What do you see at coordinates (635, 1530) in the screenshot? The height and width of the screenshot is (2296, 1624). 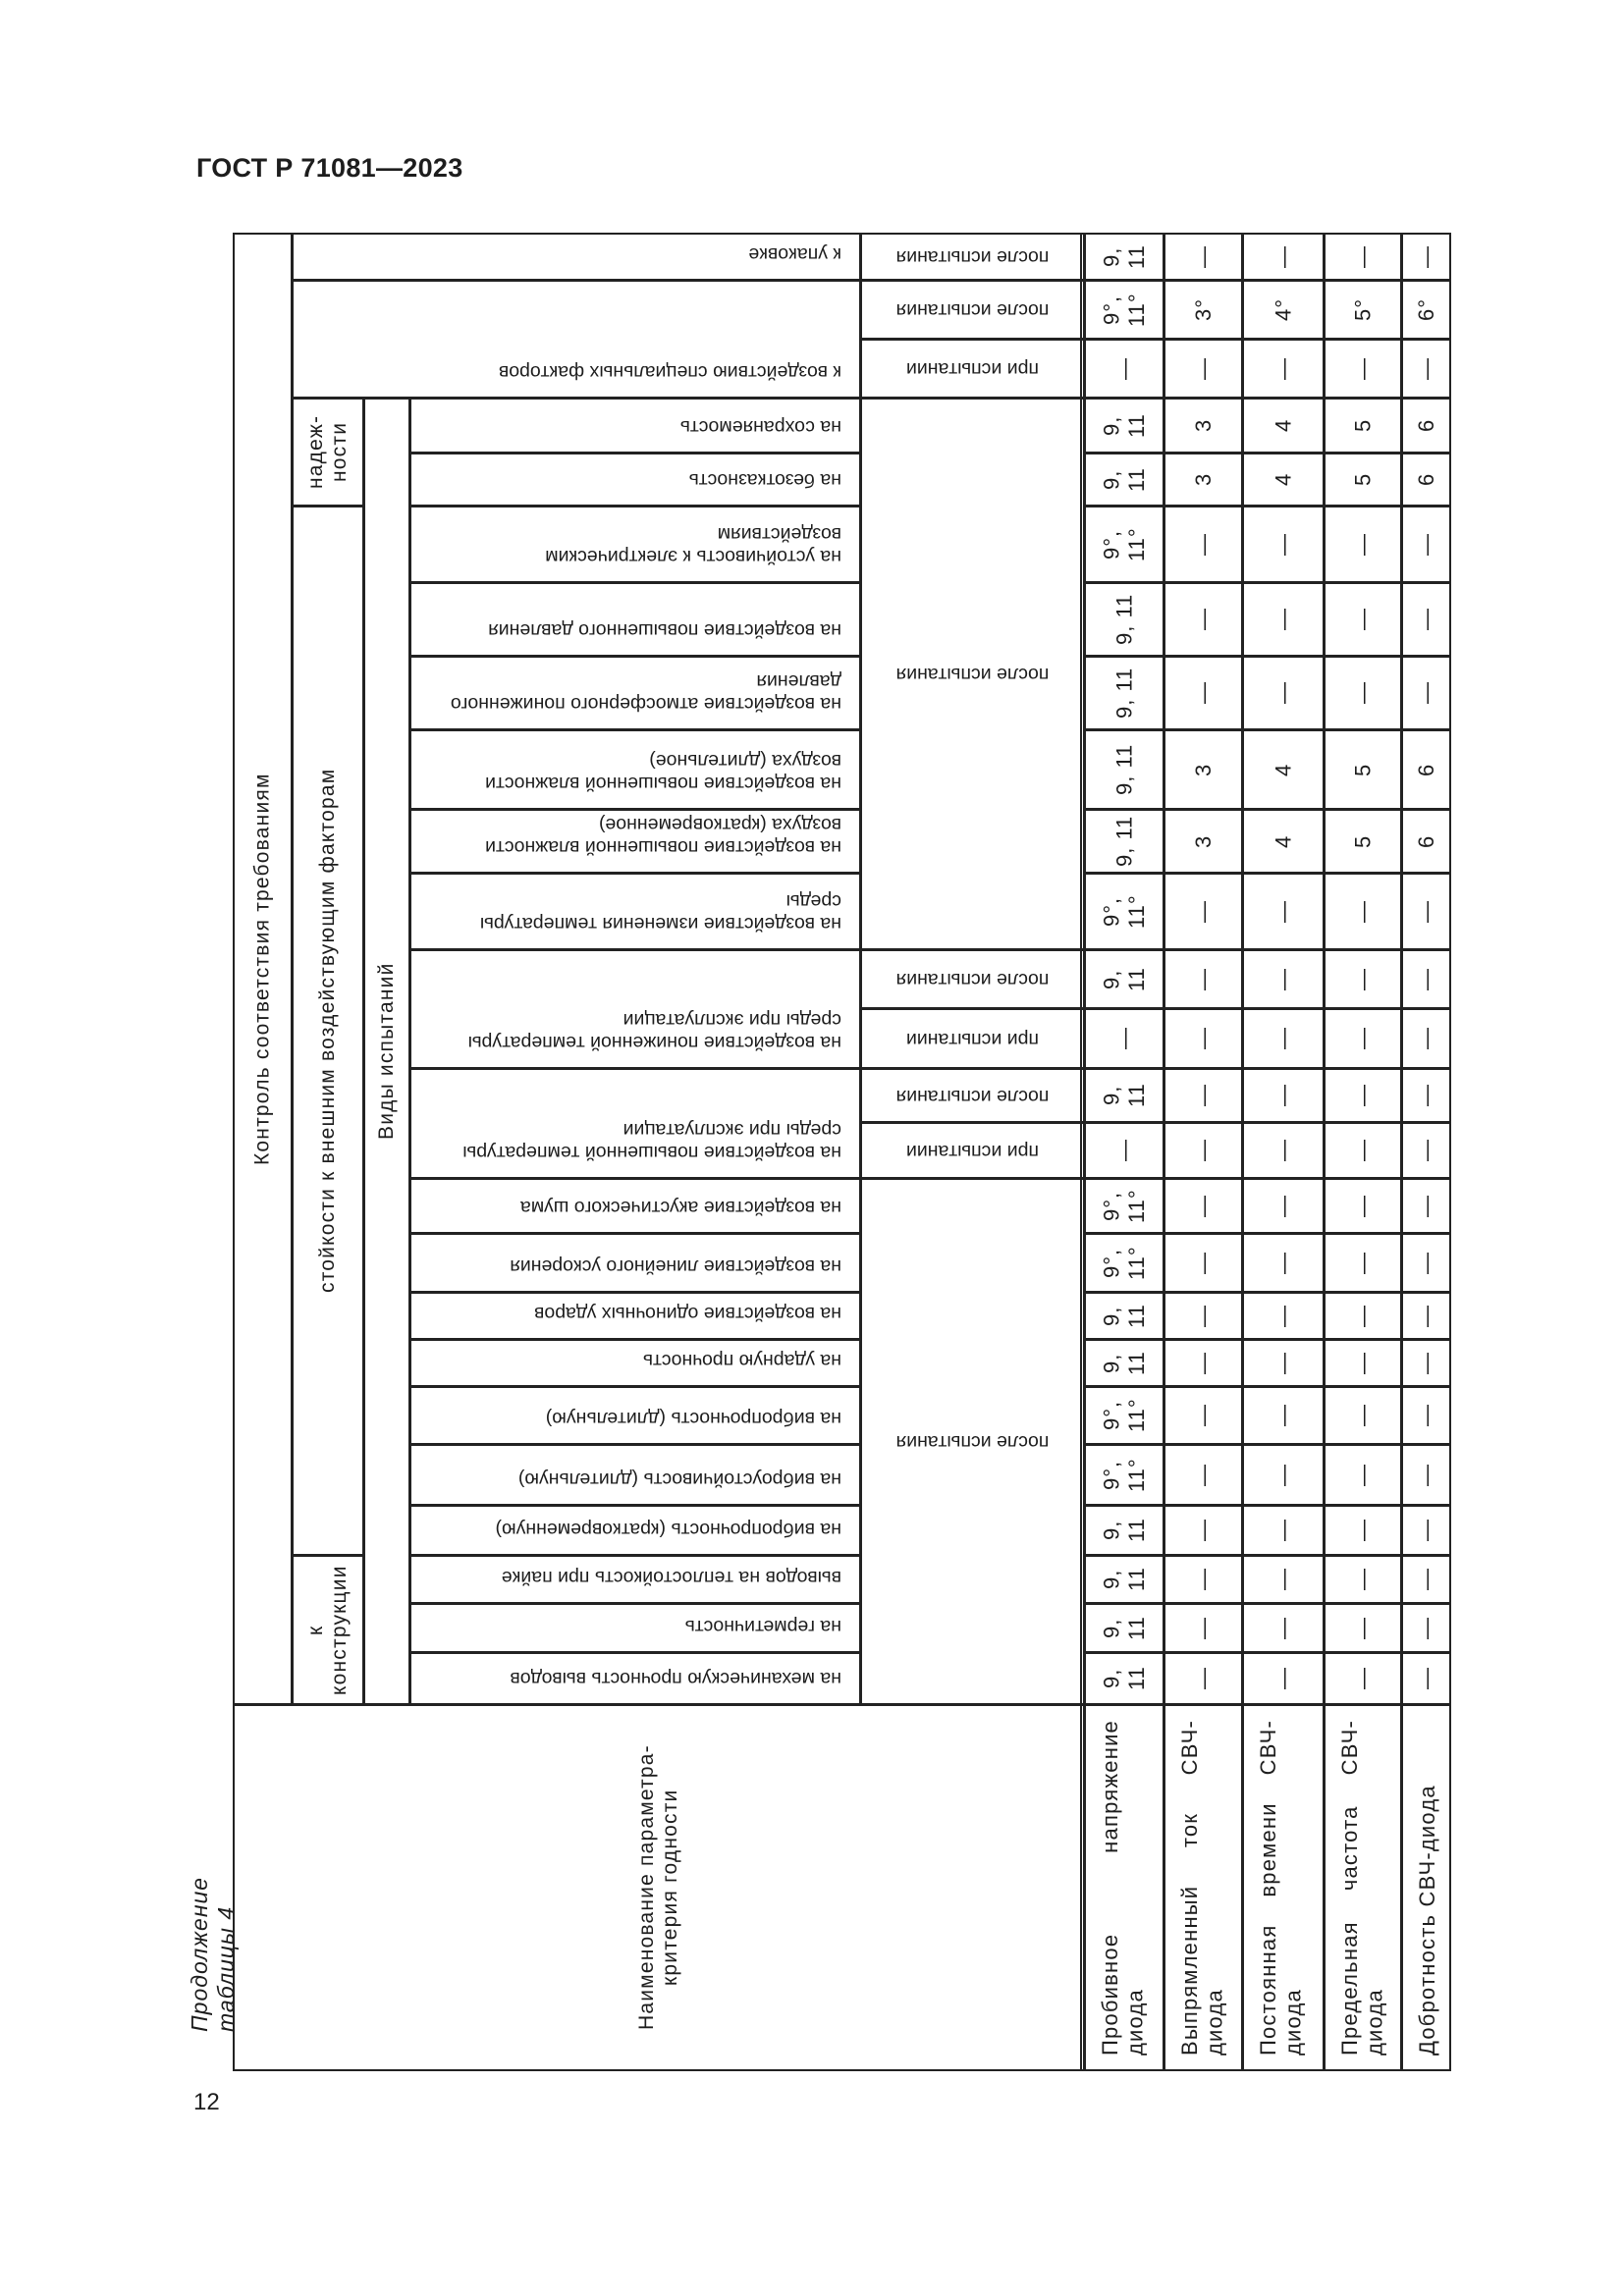 I see `test-name-cell: на вибропрочность (кратковременную)` at bounding box center [635, 1530].